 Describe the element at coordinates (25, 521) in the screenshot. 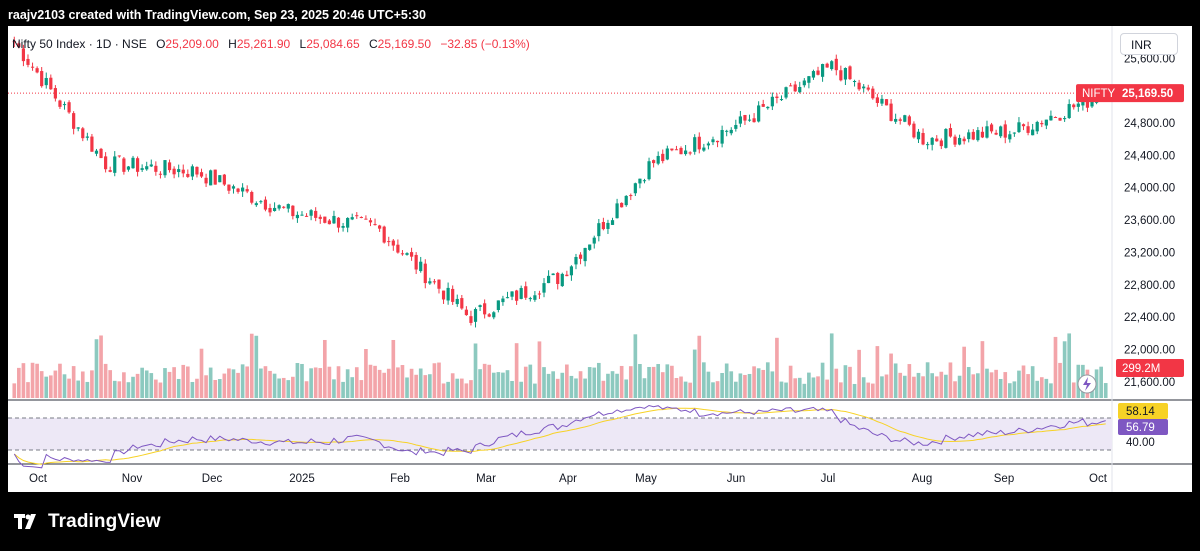

I see `tradingview-logo-icon` at that location.